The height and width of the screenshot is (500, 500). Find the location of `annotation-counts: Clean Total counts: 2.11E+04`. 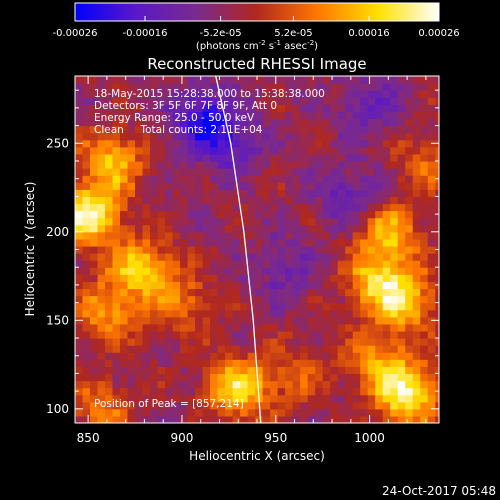

annotation-counts: Clean Total counts: 2.11E+04 is located at coordinates (178, 130).